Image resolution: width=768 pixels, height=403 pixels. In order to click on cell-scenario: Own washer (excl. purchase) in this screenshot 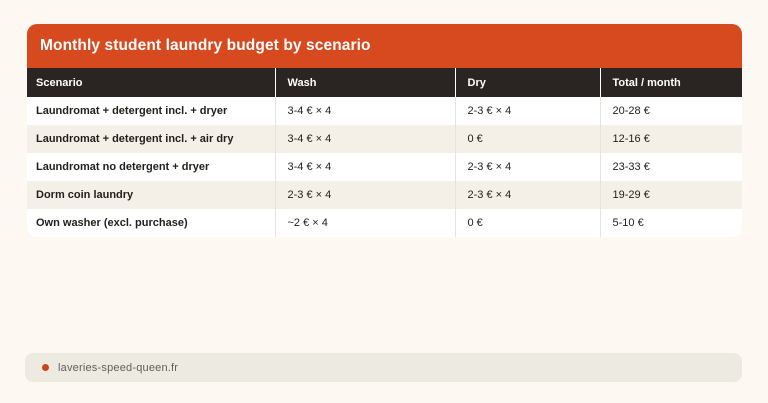, I will do `click(112, 223)`.